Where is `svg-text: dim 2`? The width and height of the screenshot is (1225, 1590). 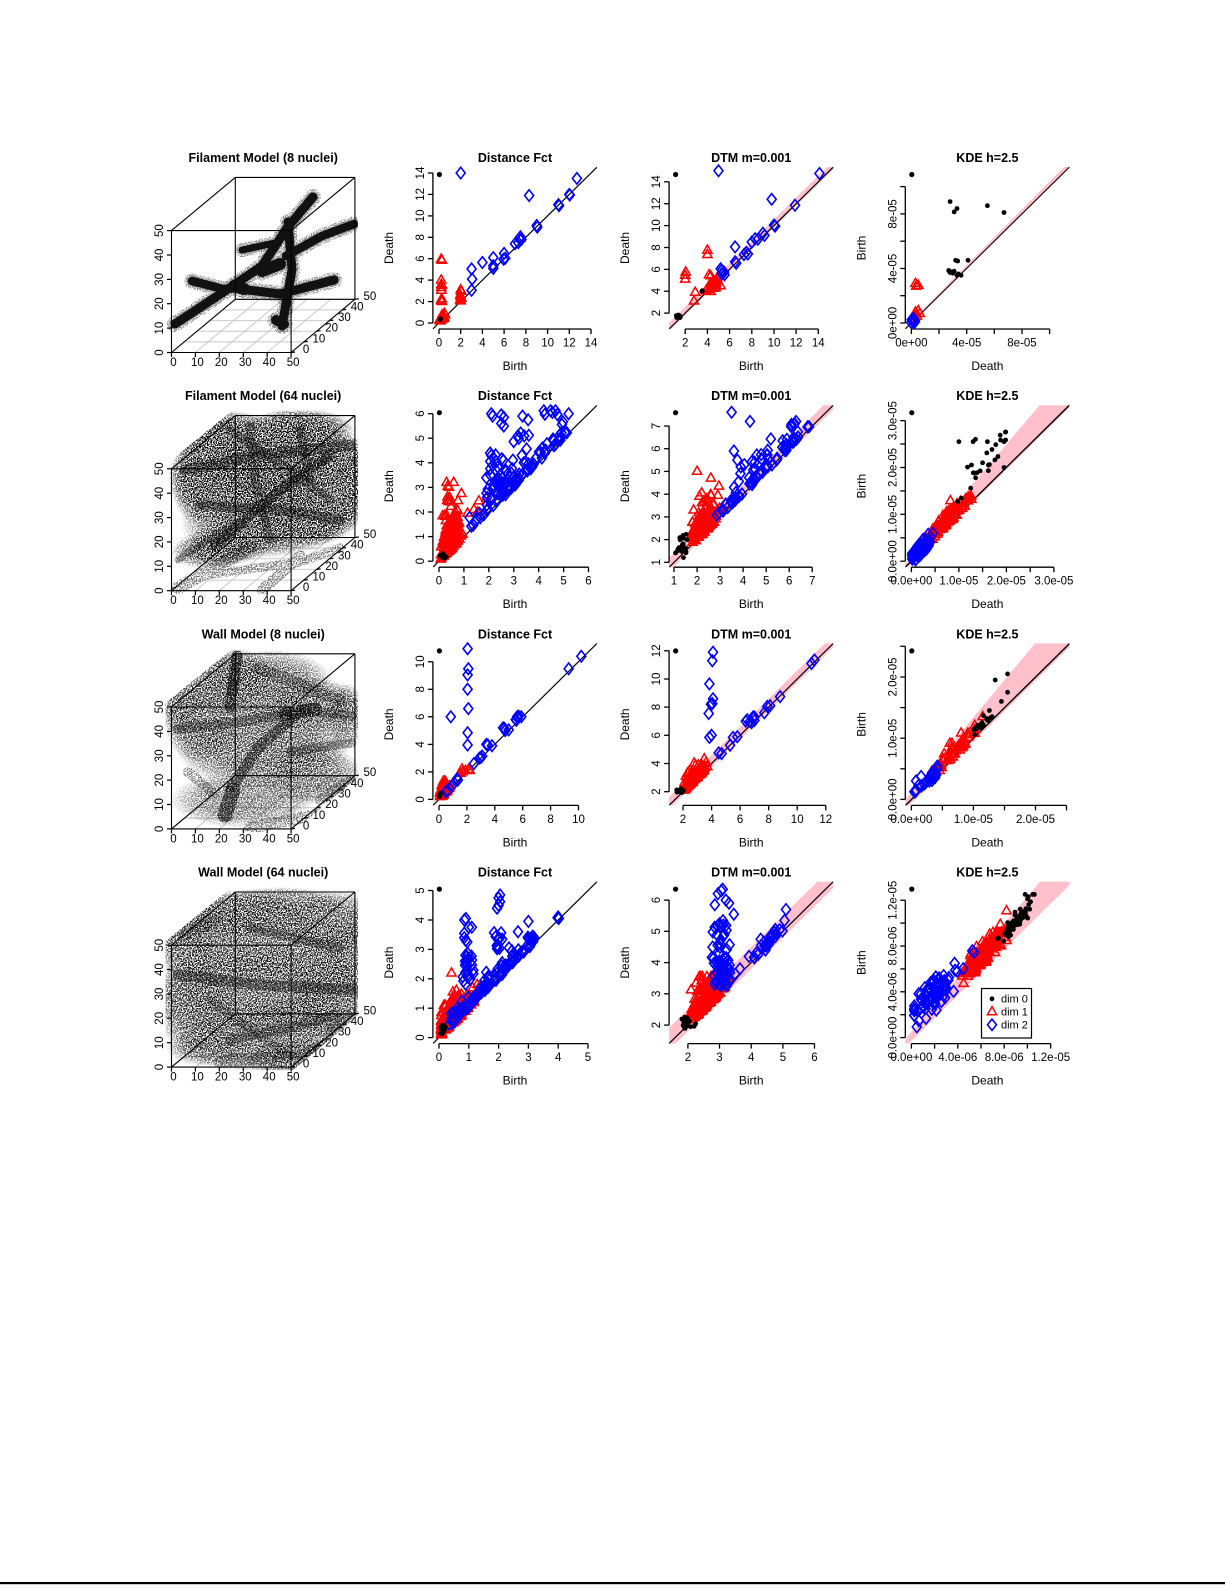
svg-text: dim 2 is located at coordinates (1014, 1026).